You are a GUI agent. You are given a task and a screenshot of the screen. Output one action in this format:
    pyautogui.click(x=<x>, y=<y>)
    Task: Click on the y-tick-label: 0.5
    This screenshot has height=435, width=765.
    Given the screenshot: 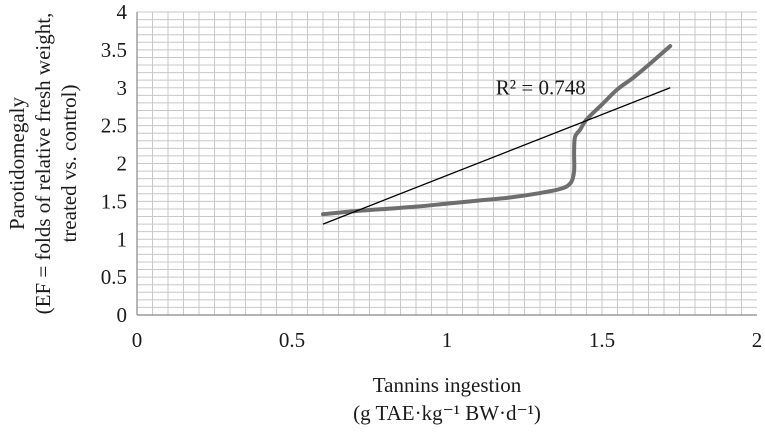 What is the action you would take?
    pyautogui.click(x=114, y=277)
    